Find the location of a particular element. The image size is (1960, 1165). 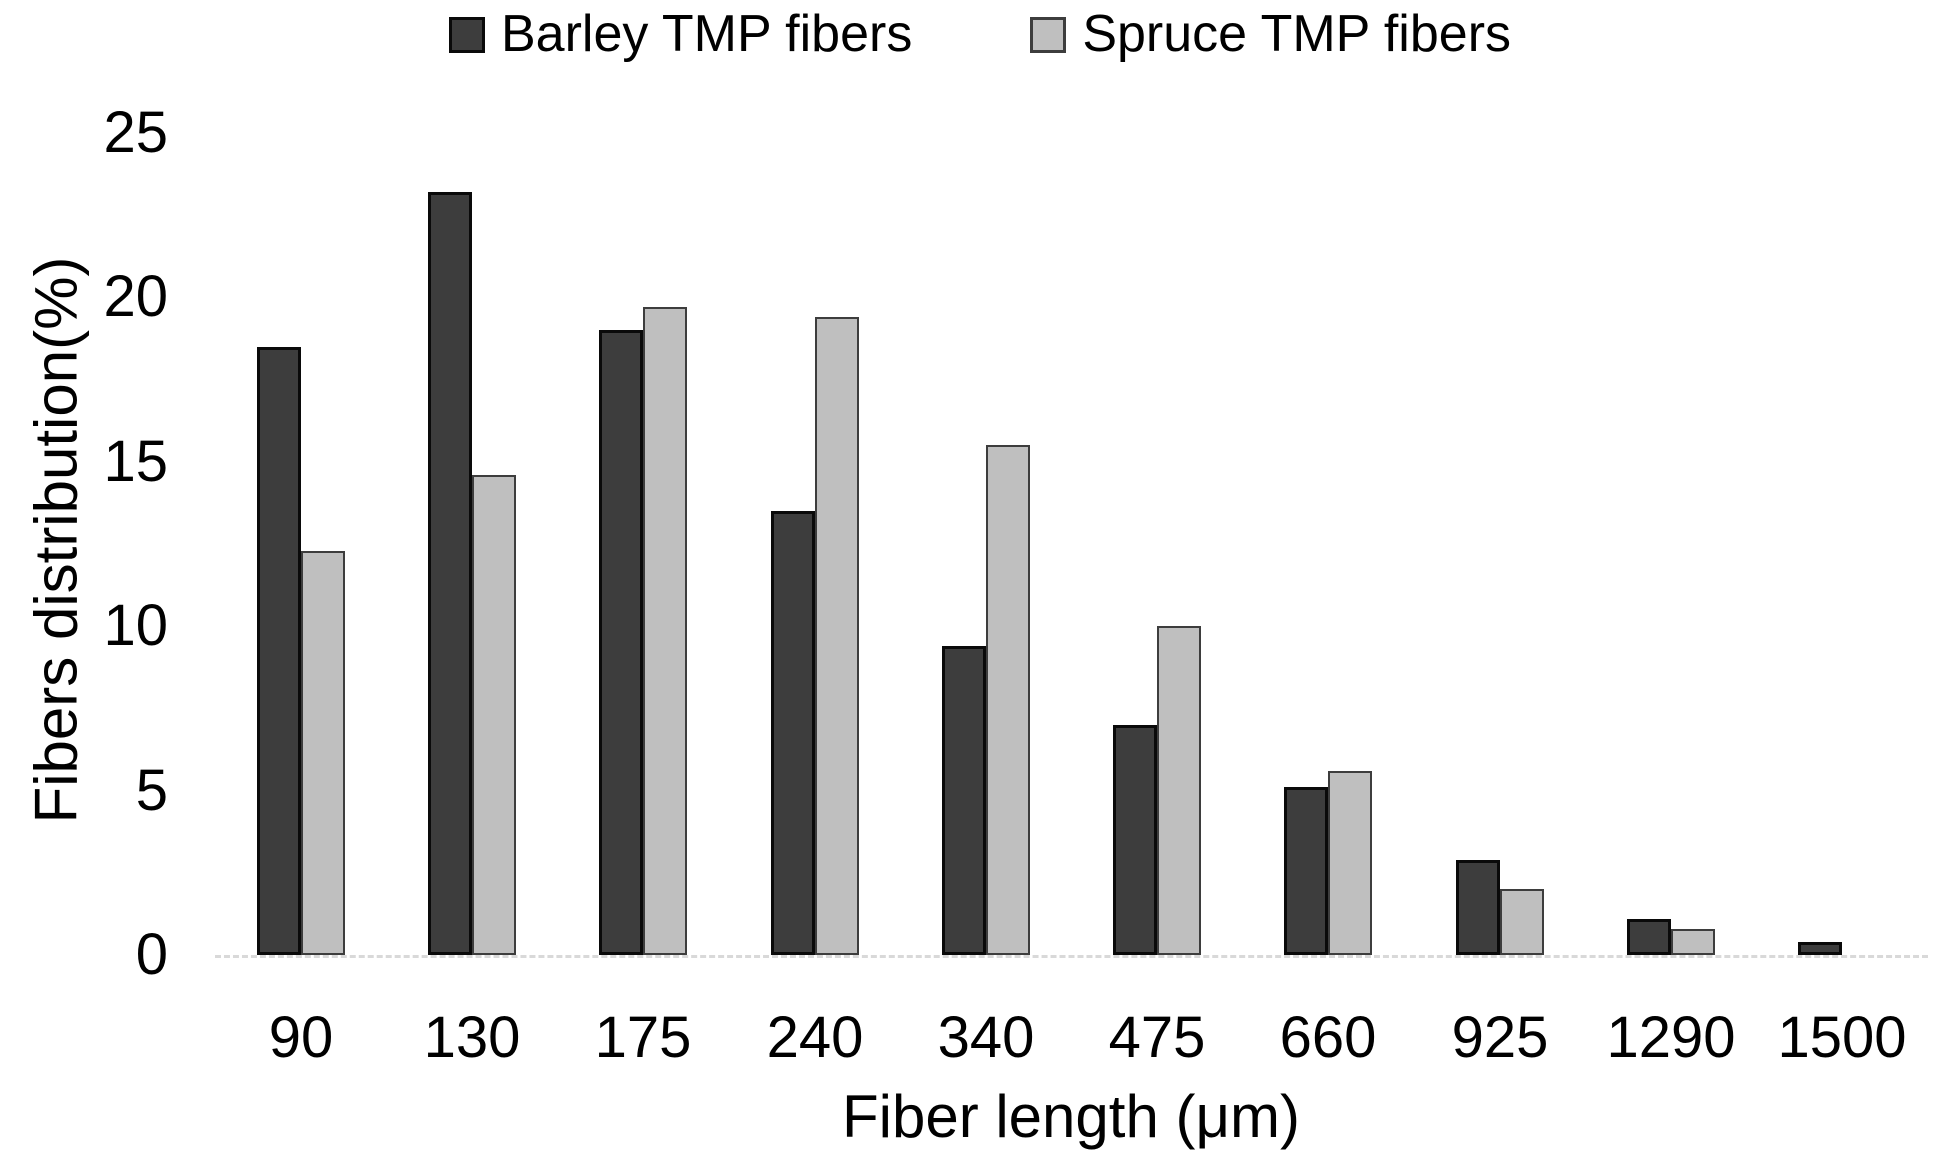

y-tick-label: 25 is located at coordinates (135, 132).